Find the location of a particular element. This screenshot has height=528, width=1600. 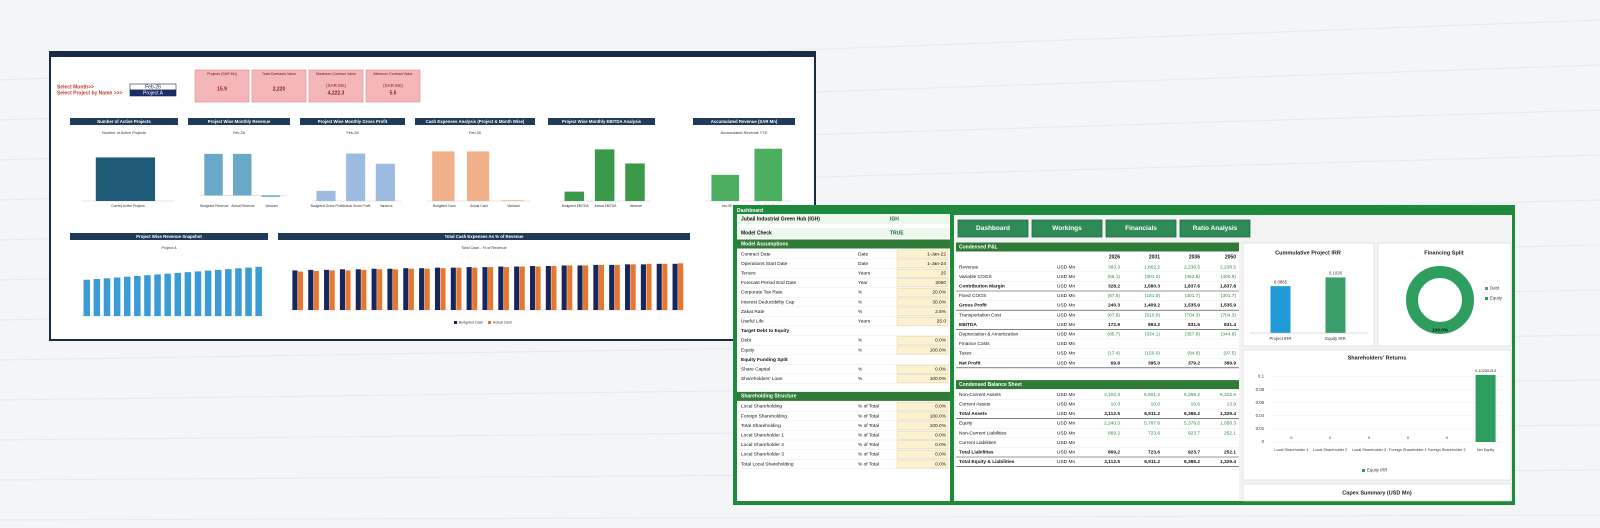

table-title-bar is located at coordinates (1097, 247).